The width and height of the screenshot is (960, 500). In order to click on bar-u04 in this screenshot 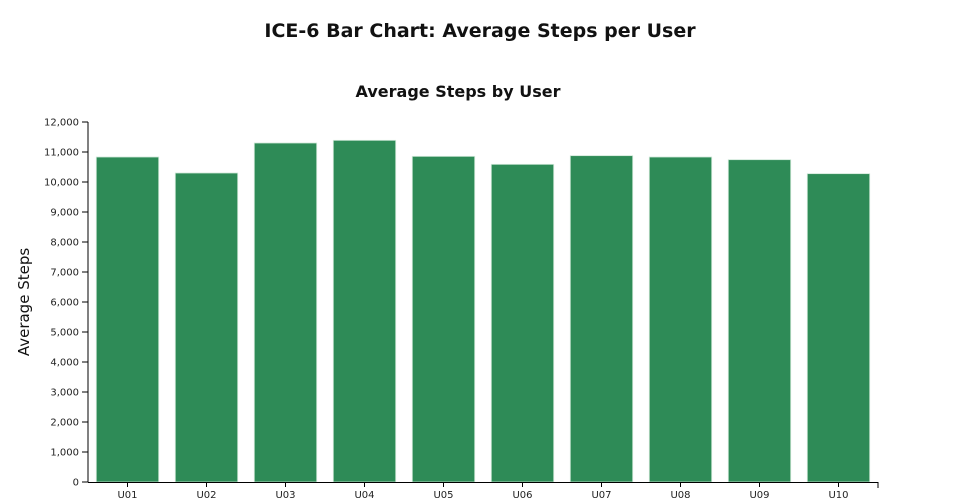, I will do `click(364, 311)`.